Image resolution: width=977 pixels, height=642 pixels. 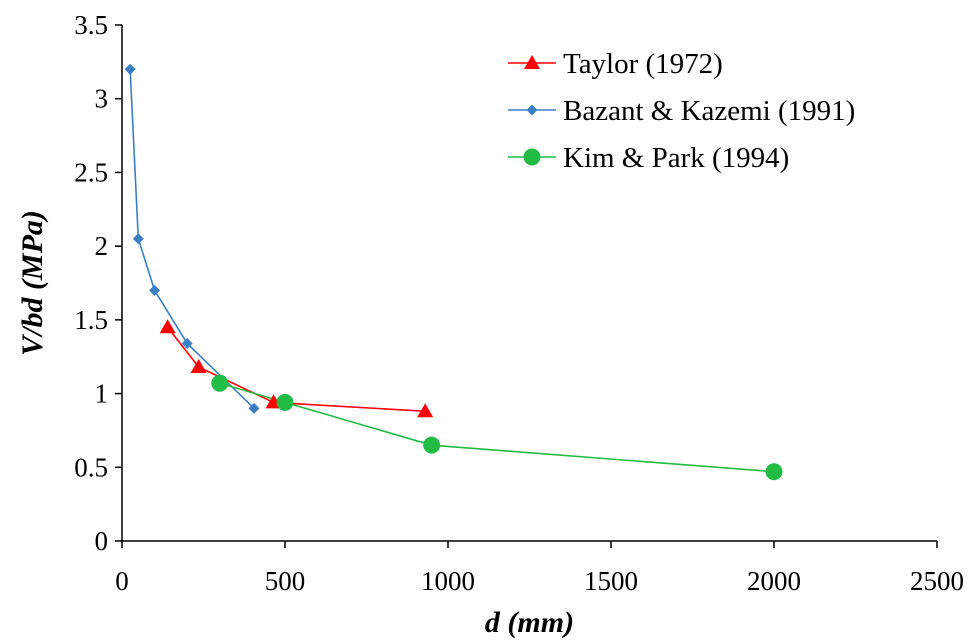 I want to click on y-tick-label: 0, so click(x=102, y=541).